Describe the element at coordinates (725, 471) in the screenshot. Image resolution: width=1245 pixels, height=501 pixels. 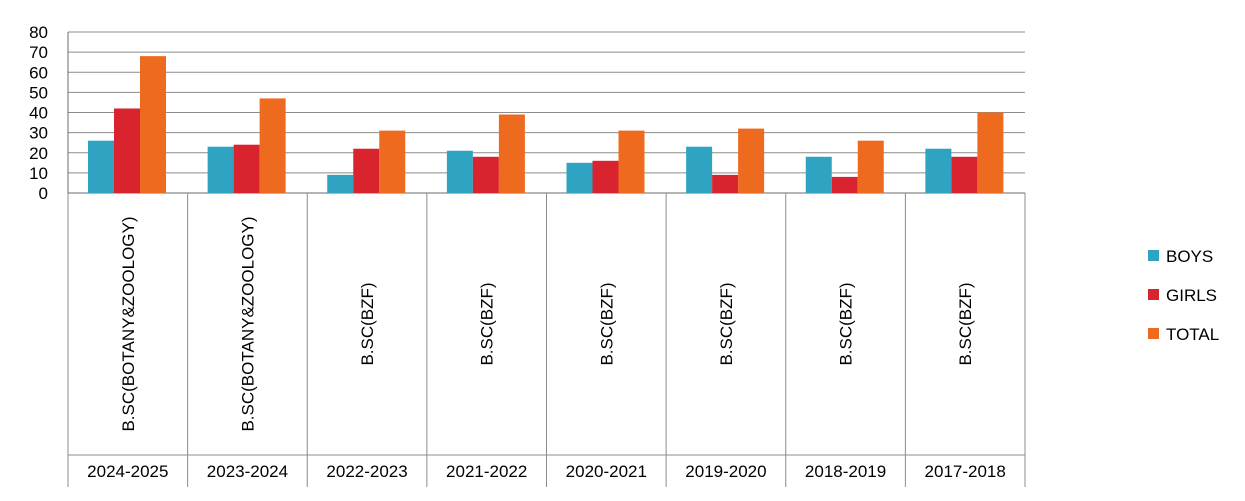
I see `year-label: 2019-2020` at that location.